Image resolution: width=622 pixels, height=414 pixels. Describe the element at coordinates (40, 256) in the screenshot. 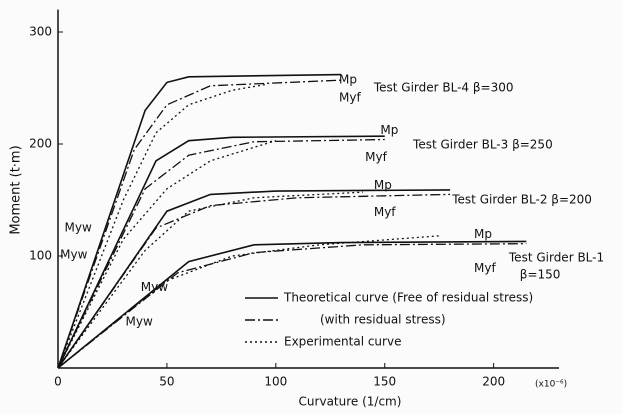

I see `y-tick-label: 100` at that location.